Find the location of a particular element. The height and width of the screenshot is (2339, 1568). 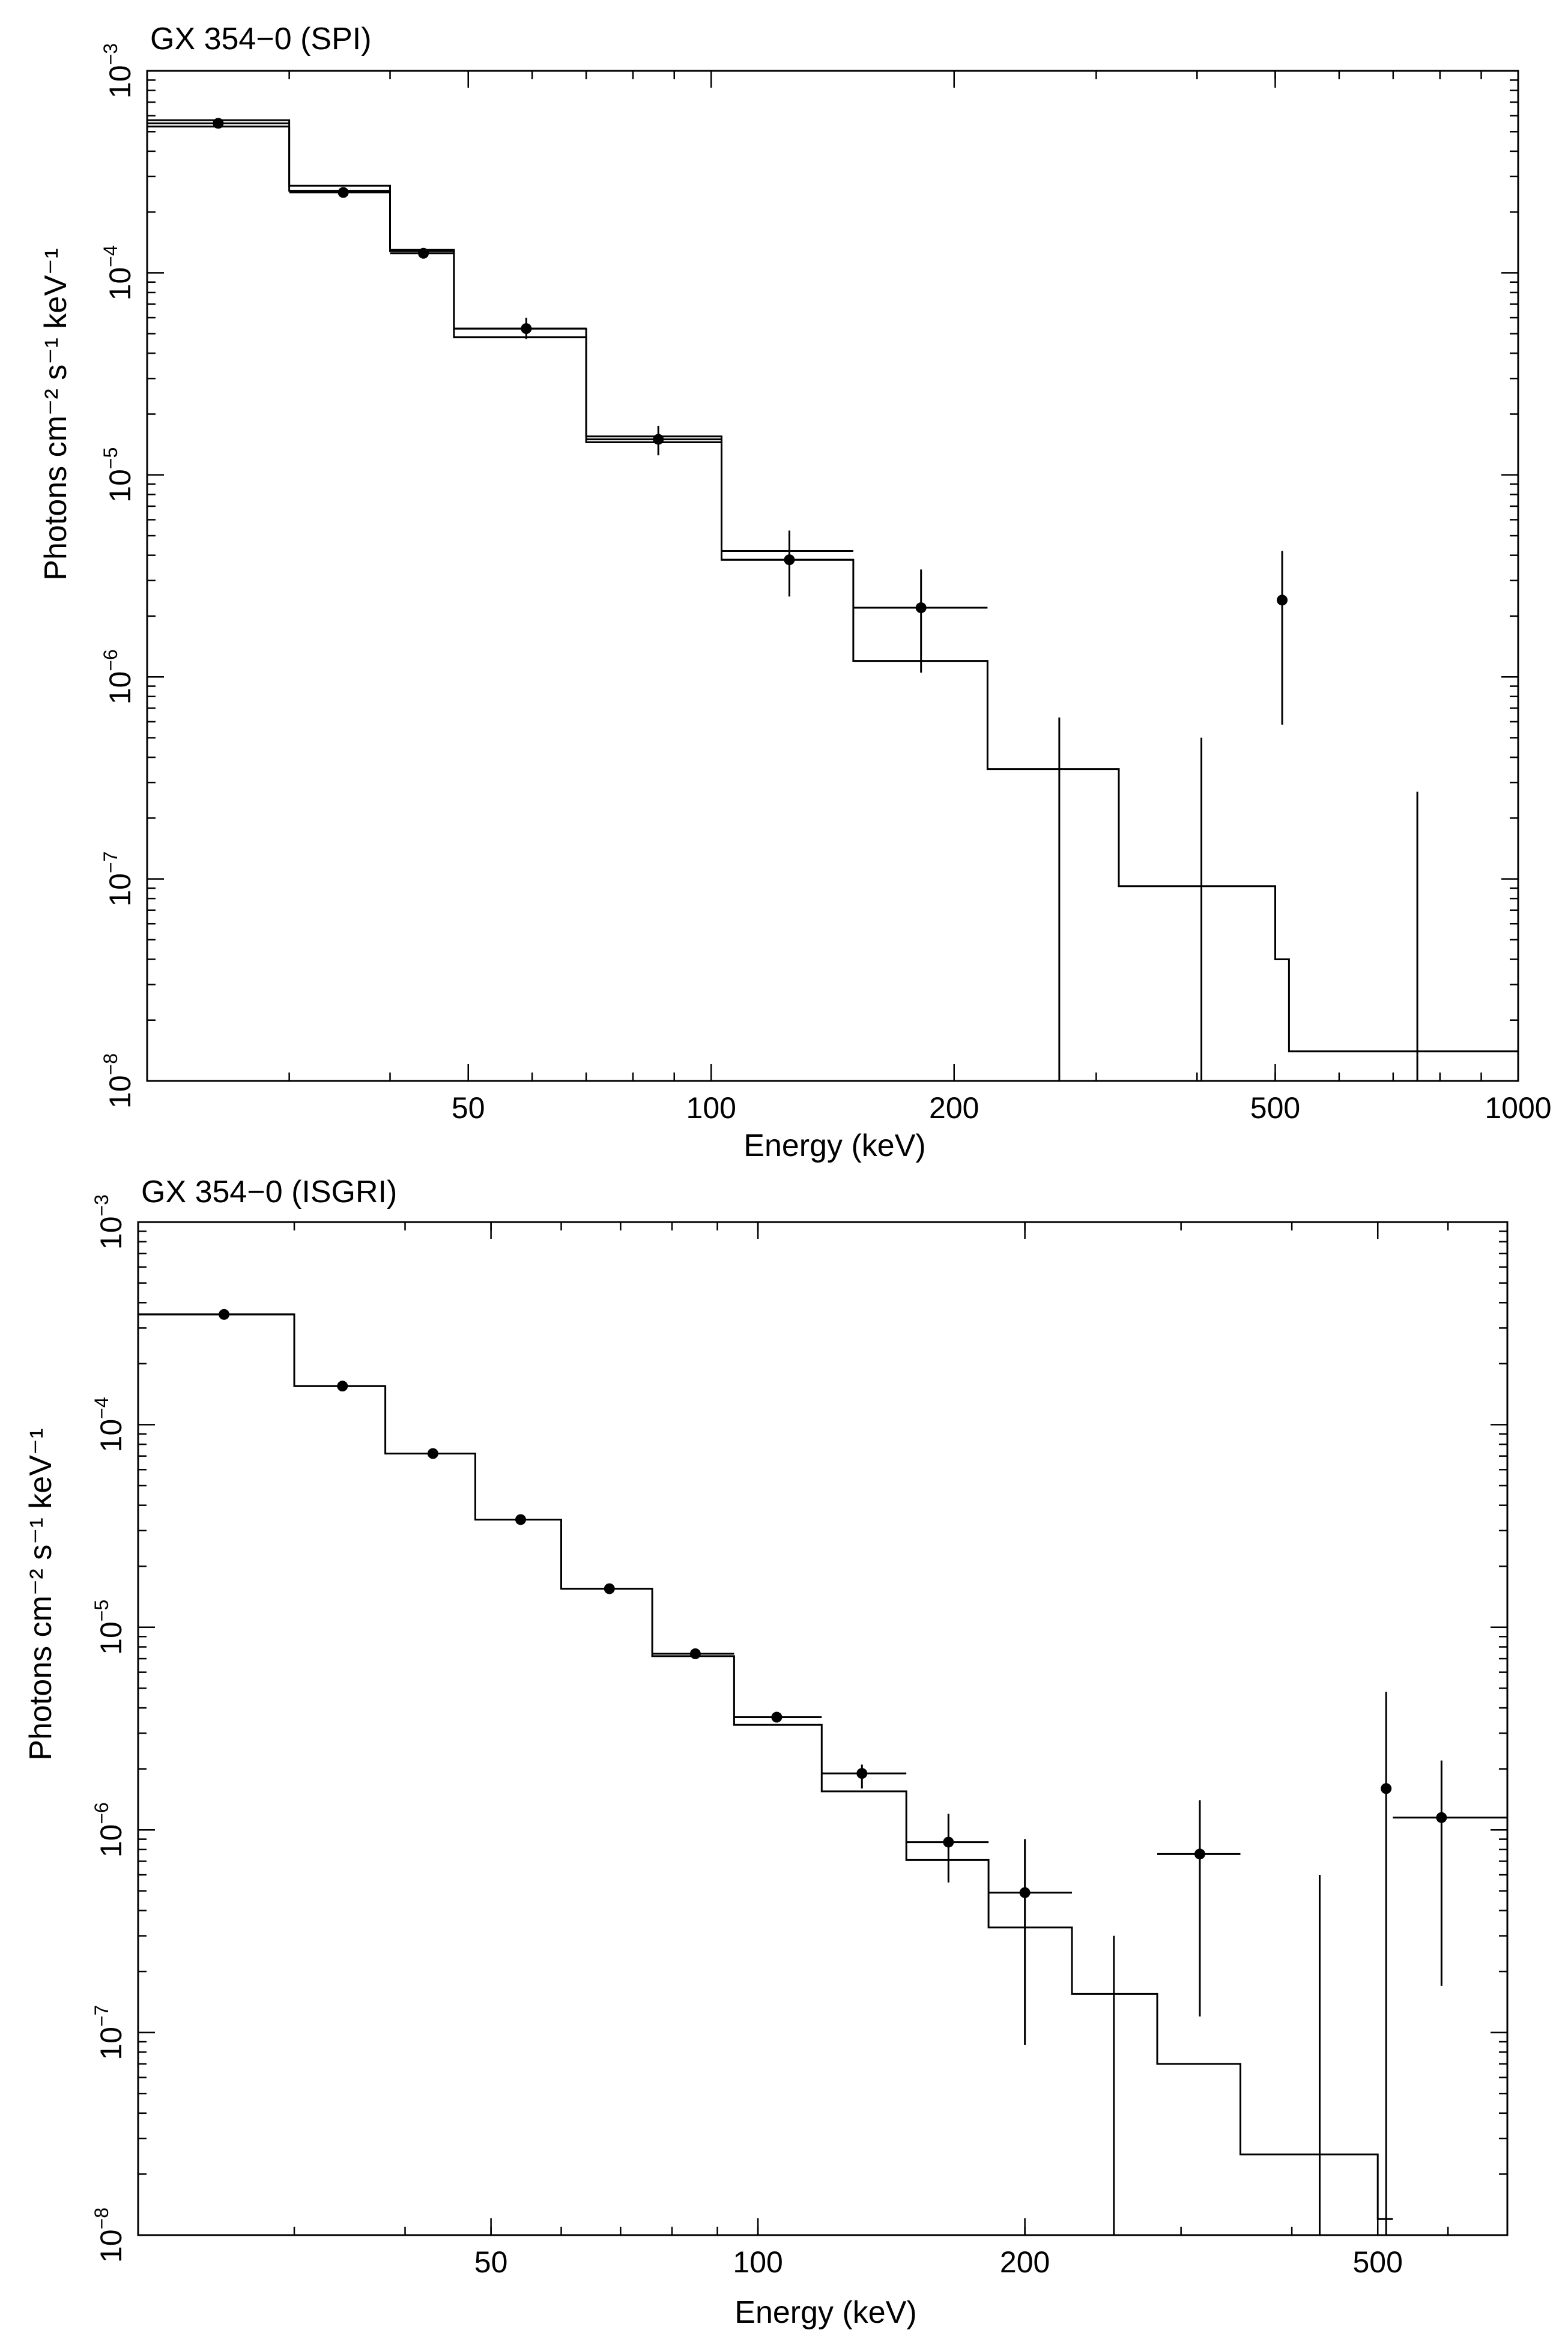

isgri-y-axis-label: Photons cm⁻² s⁻¹ keV⁻¹ is located at coordinates (40, 1594).